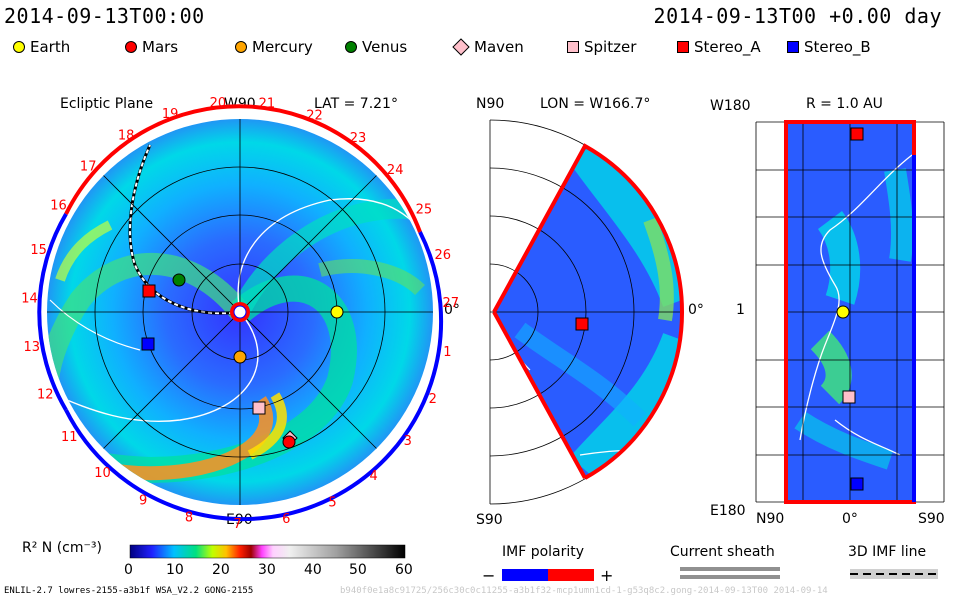 Image resolution: width=960 pixels, height=600 pixels. Describe the element at coordinates (727, 47) in the screenshot. I see `legend-label: Stereo_A` at that location.